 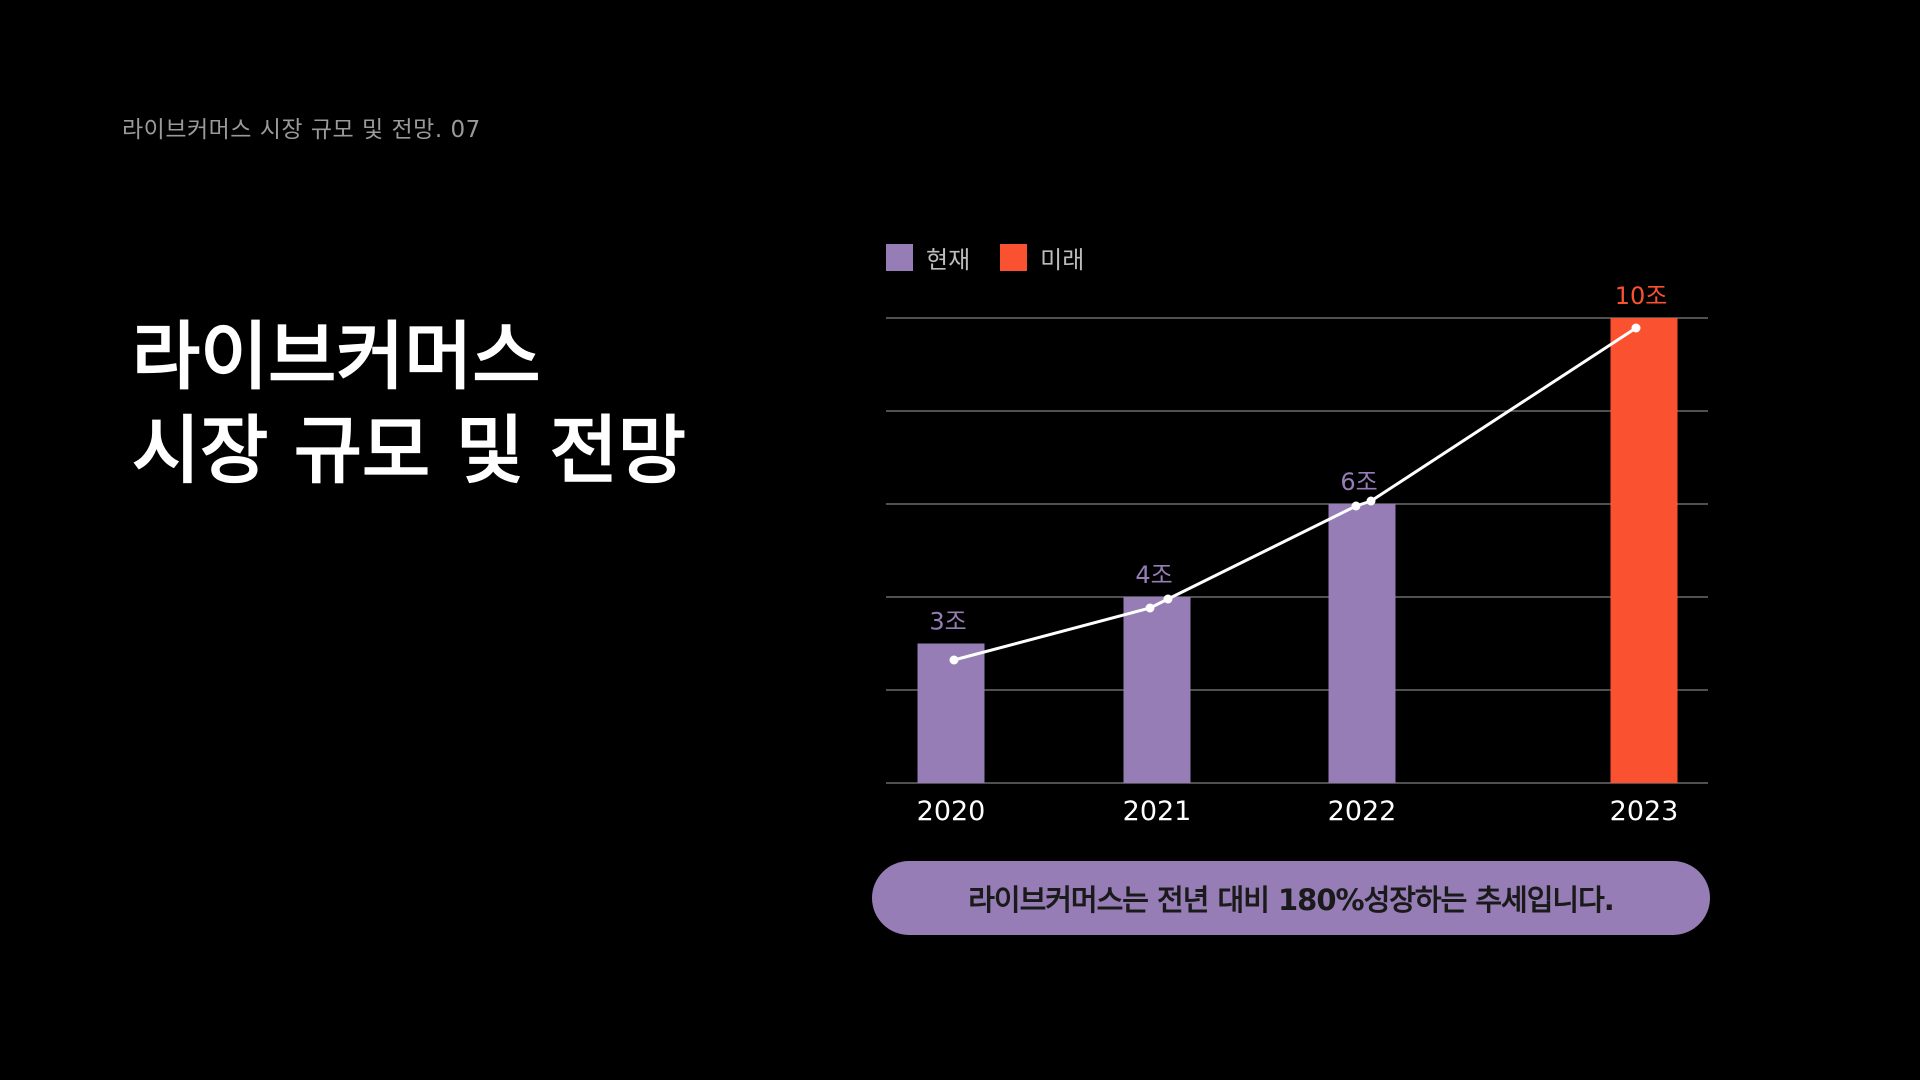 I want to click on value-label-2022: 6조, so click(x=1358, y=482).